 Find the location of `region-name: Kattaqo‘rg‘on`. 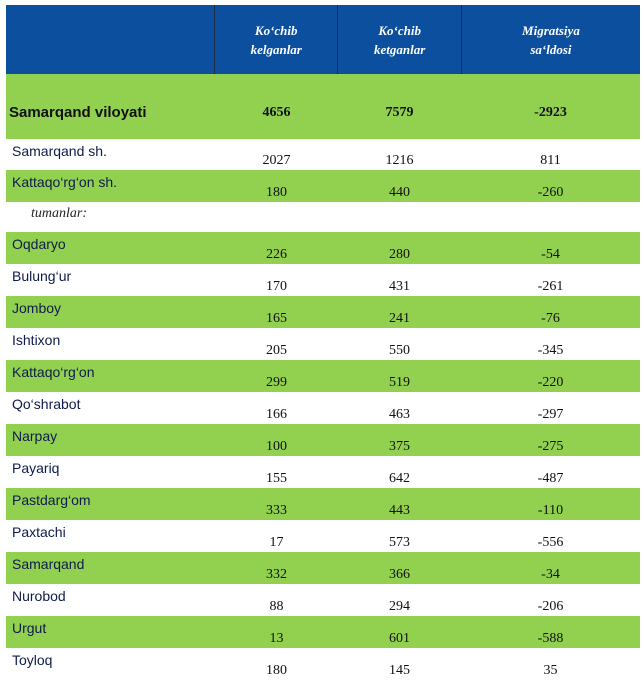

region-name: Kattaqo‘rg‘on is located at coordinates (53, 372).